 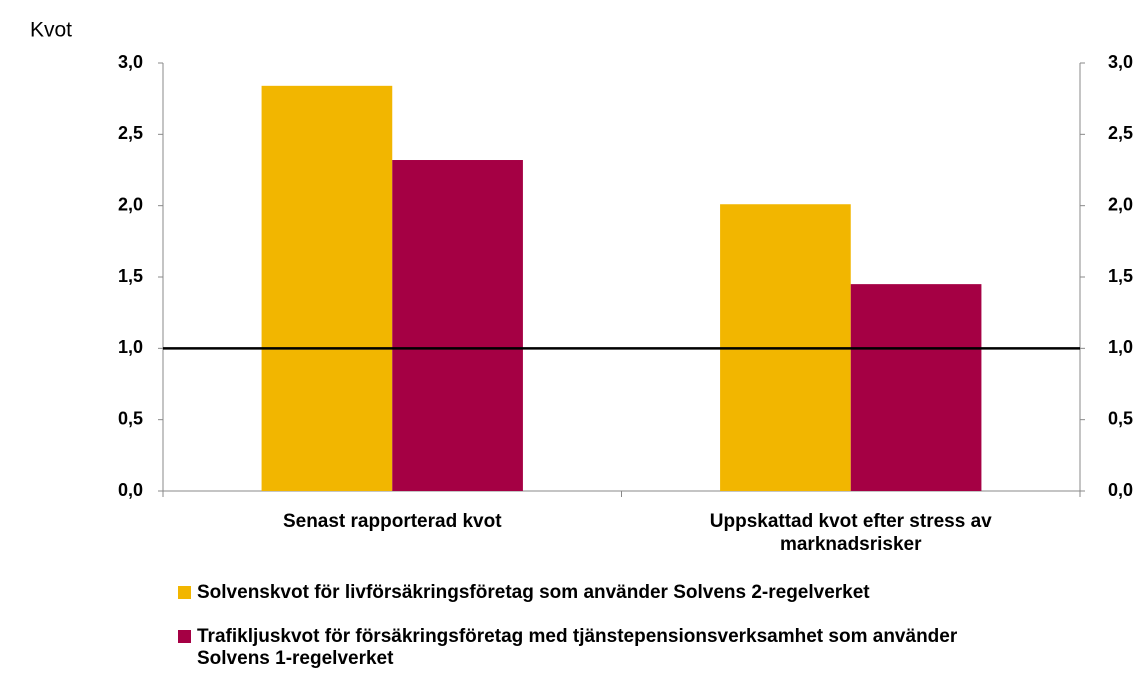 What do you see at coordinates (1120, 62) in the screenshot?
I see `y2-tick-label: 3,0` at bounding box center [1120, 62].